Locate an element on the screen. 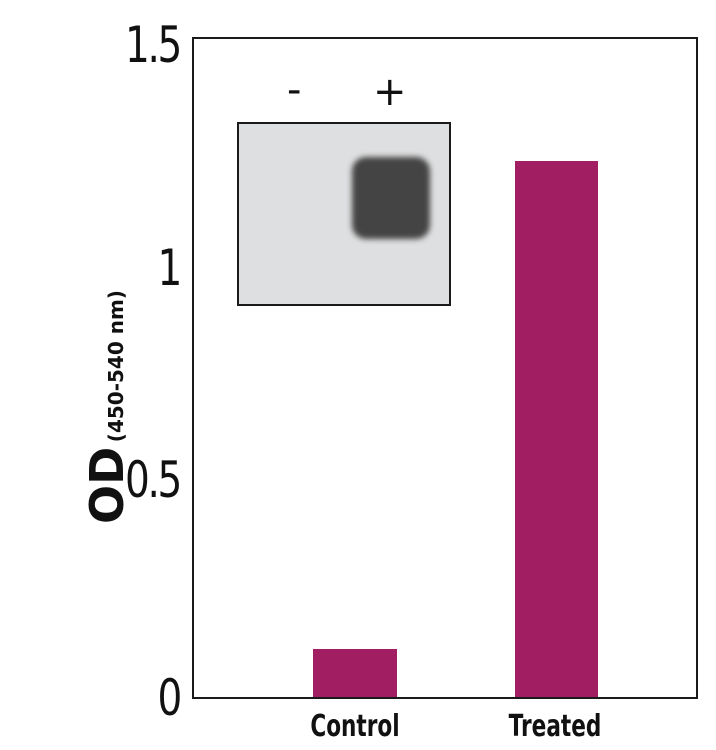 The height and width of the screenshot is (750, 716). bar-treated is located at coordinates (556, 429).